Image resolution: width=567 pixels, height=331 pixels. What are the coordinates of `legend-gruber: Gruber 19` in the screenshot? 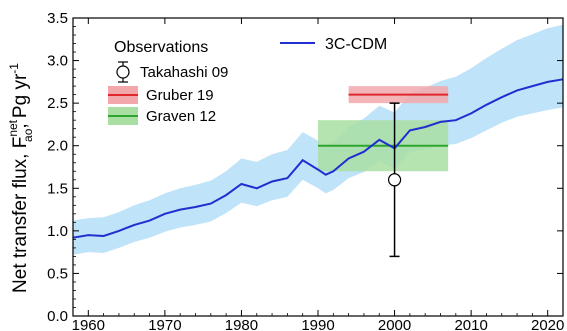 It's located at (161, 95).